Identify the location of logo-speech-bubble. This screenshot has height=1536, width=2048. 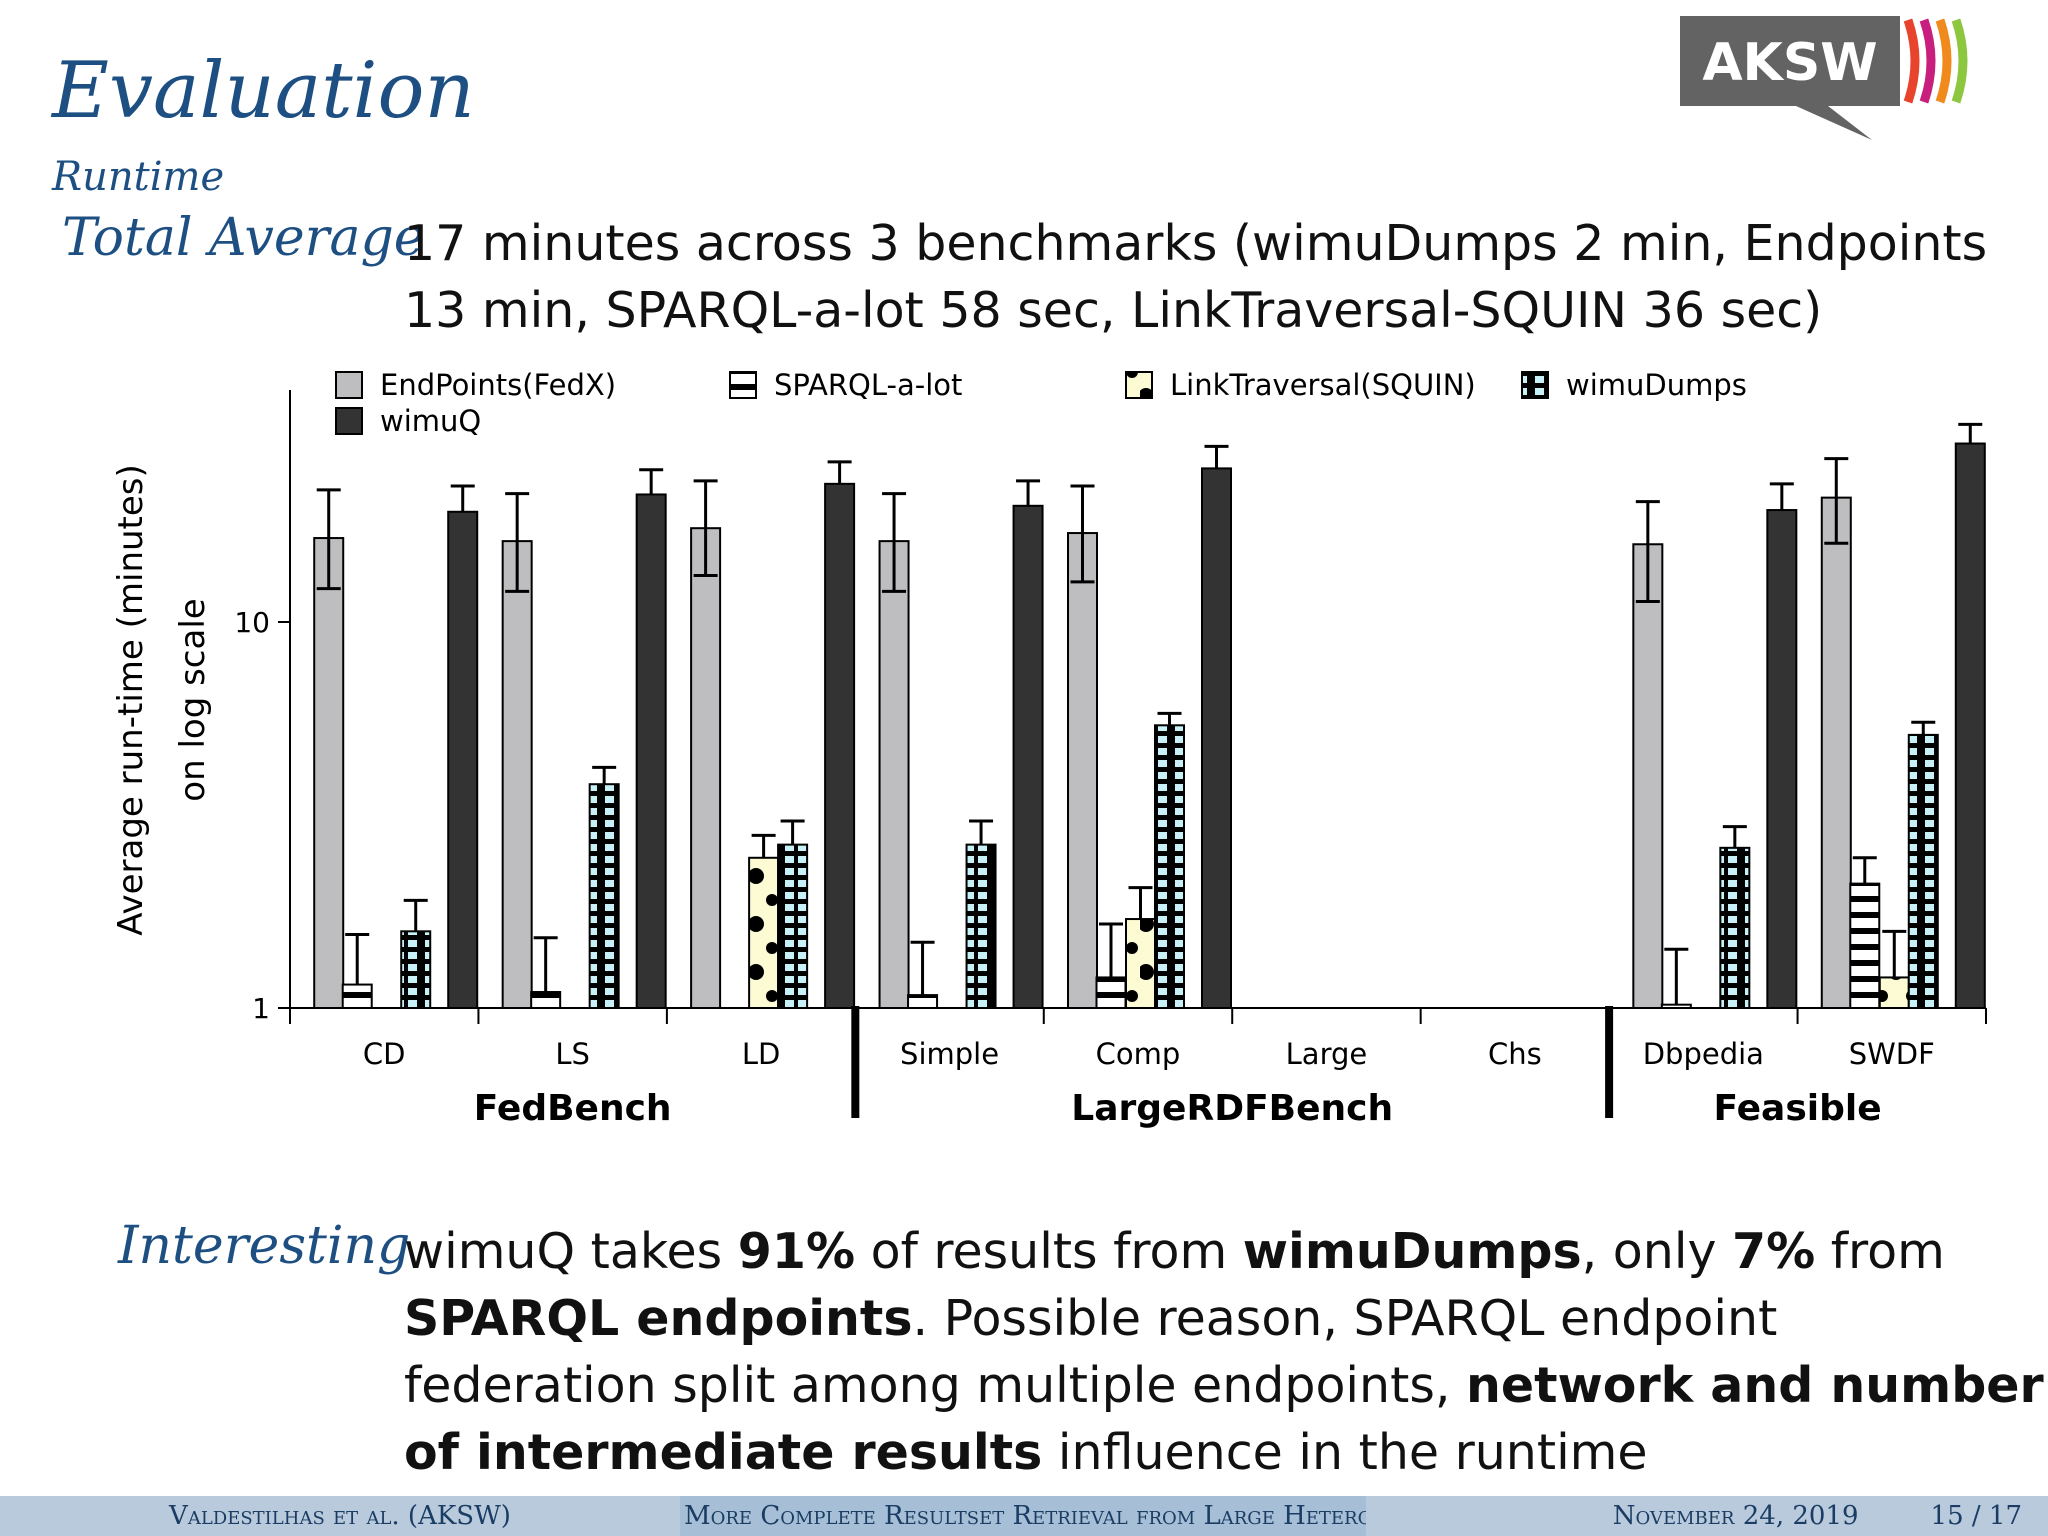
(1790, 78).